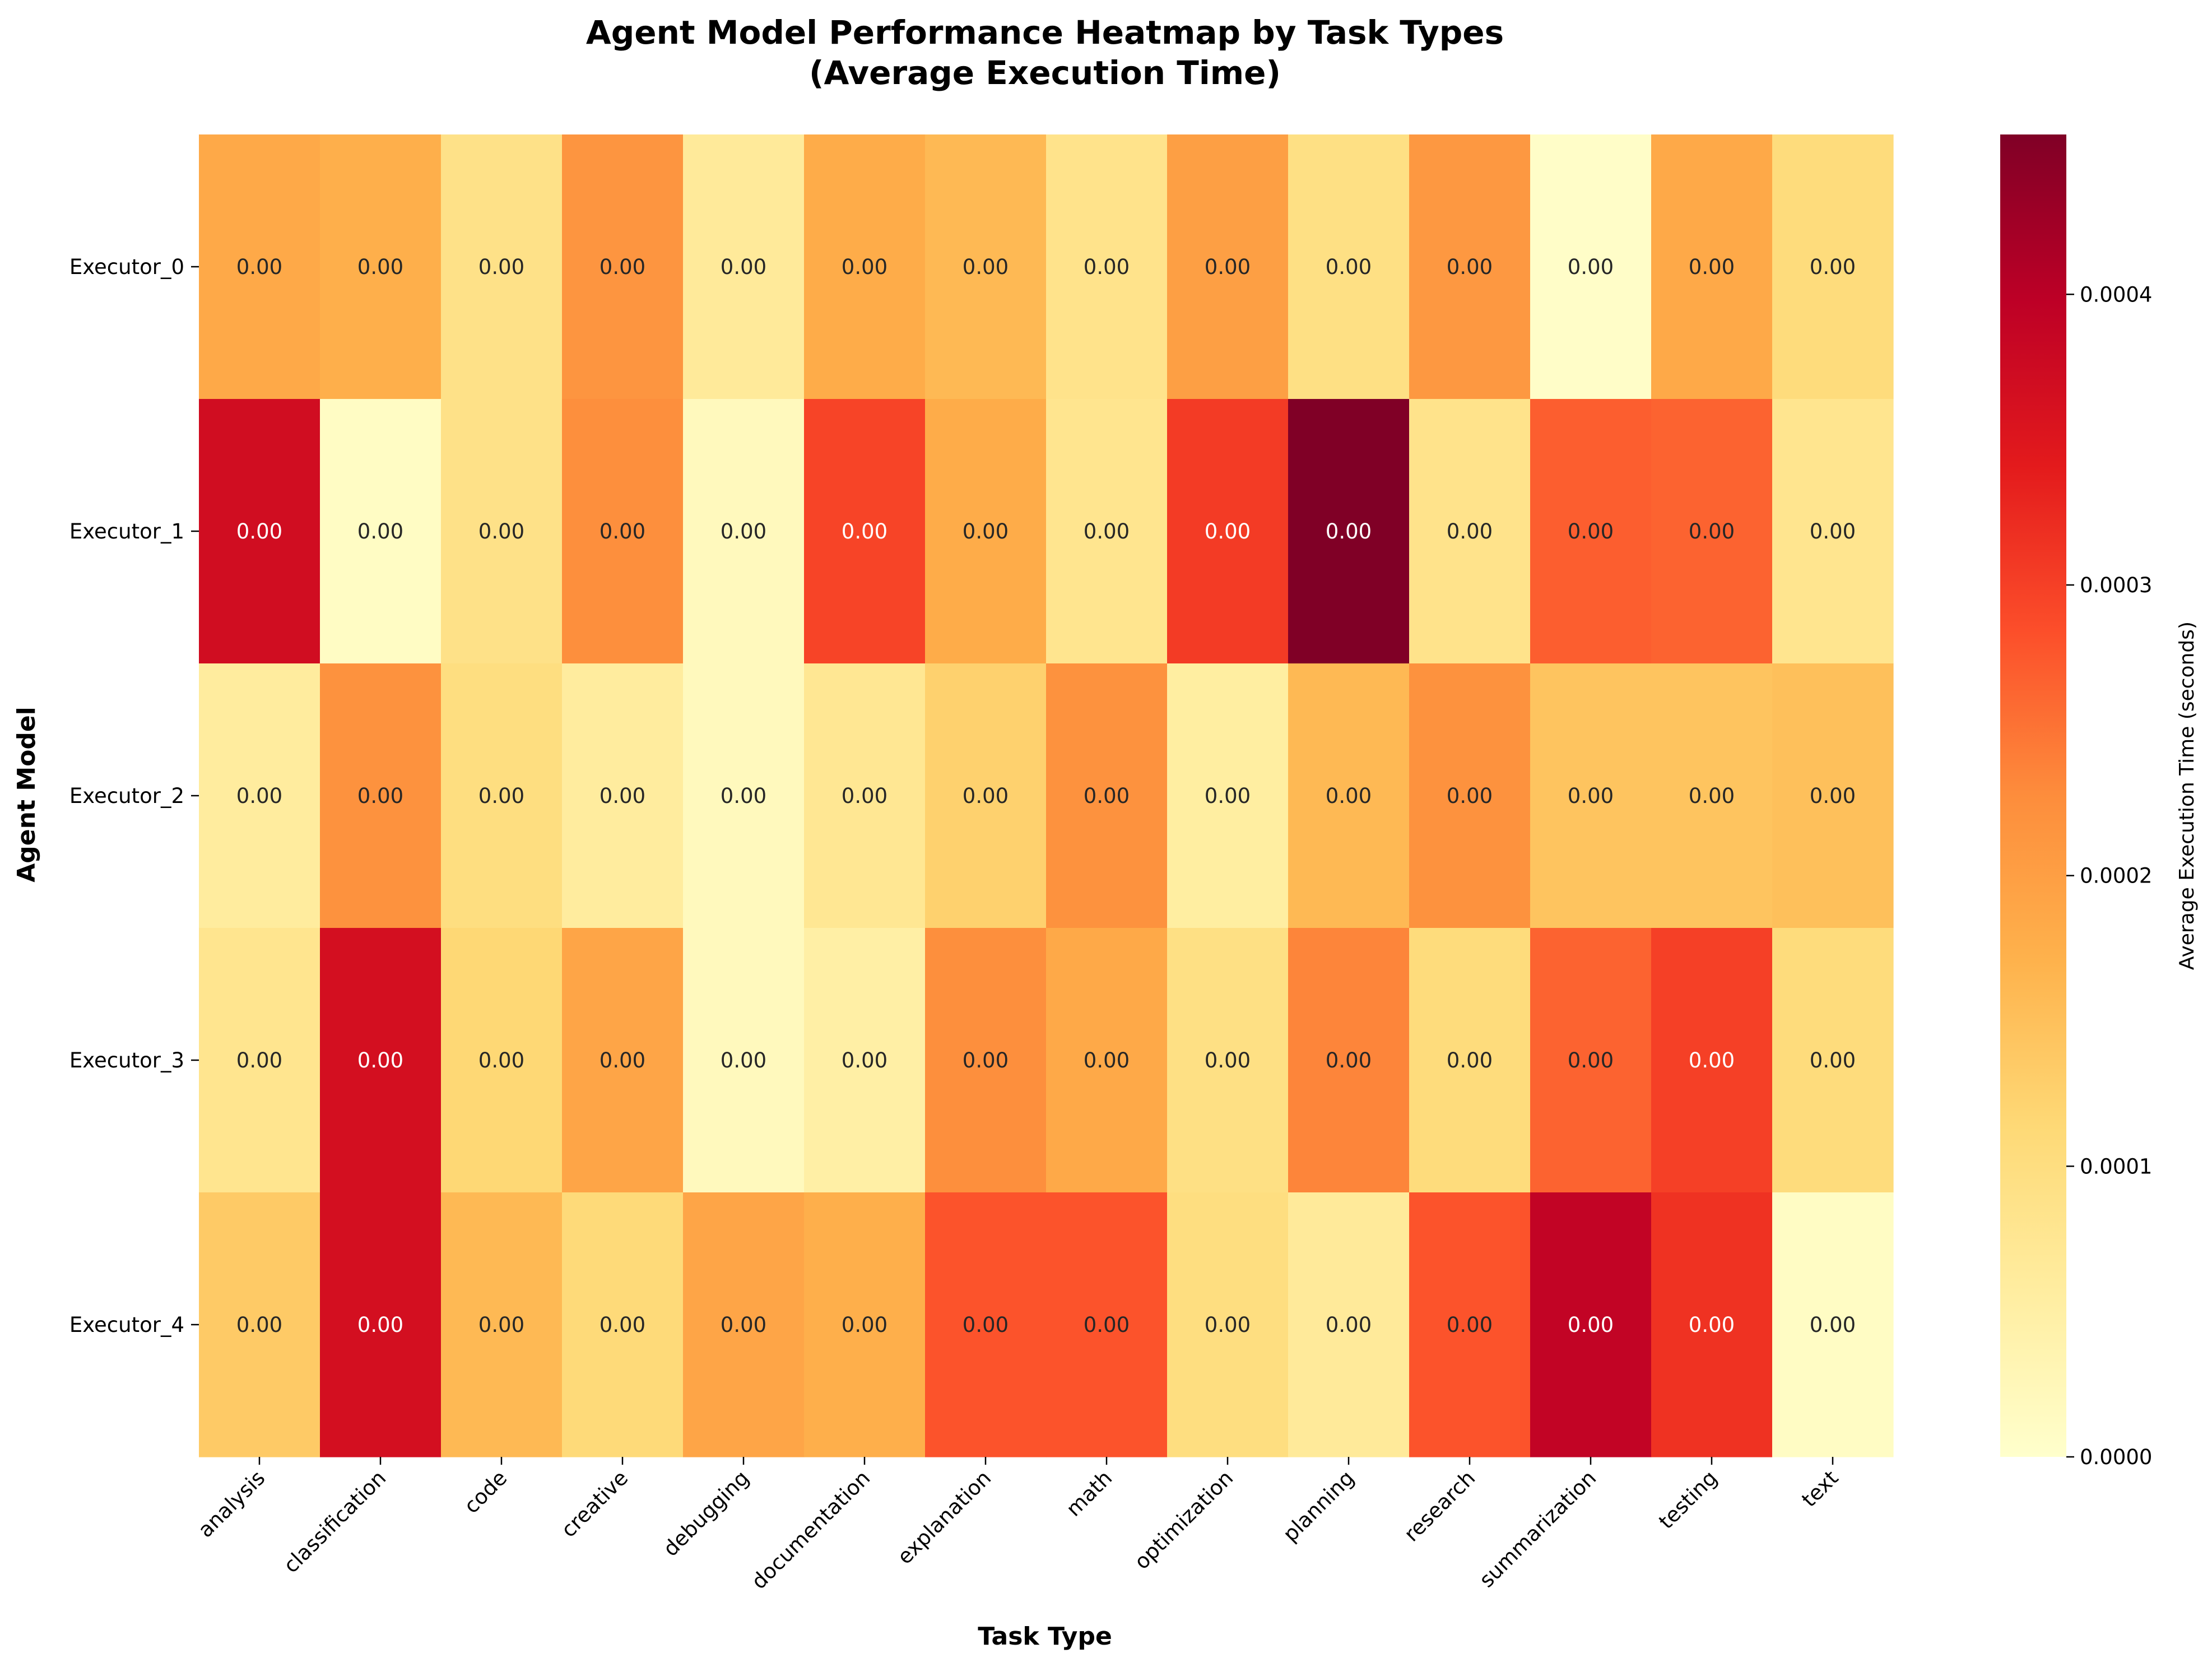  What do you see at coordinates (26, 795) in the screenshot?
I see `y-axis-label: Agent Model` at bounding box center [26, 795].